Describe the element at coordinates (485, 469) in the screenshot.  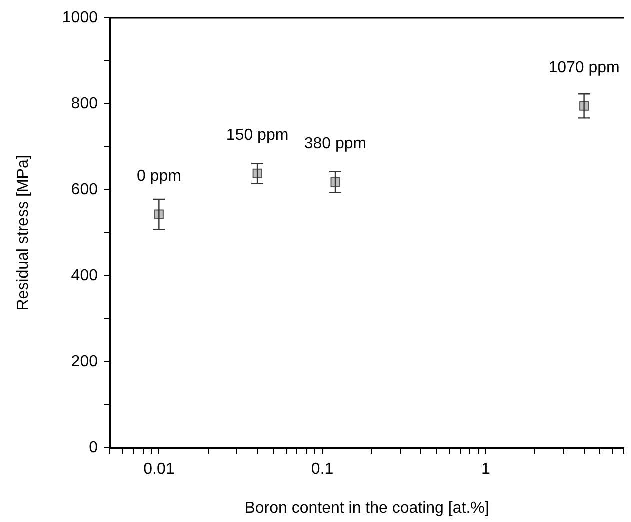
I see `x-tick-label: 1` at that location.